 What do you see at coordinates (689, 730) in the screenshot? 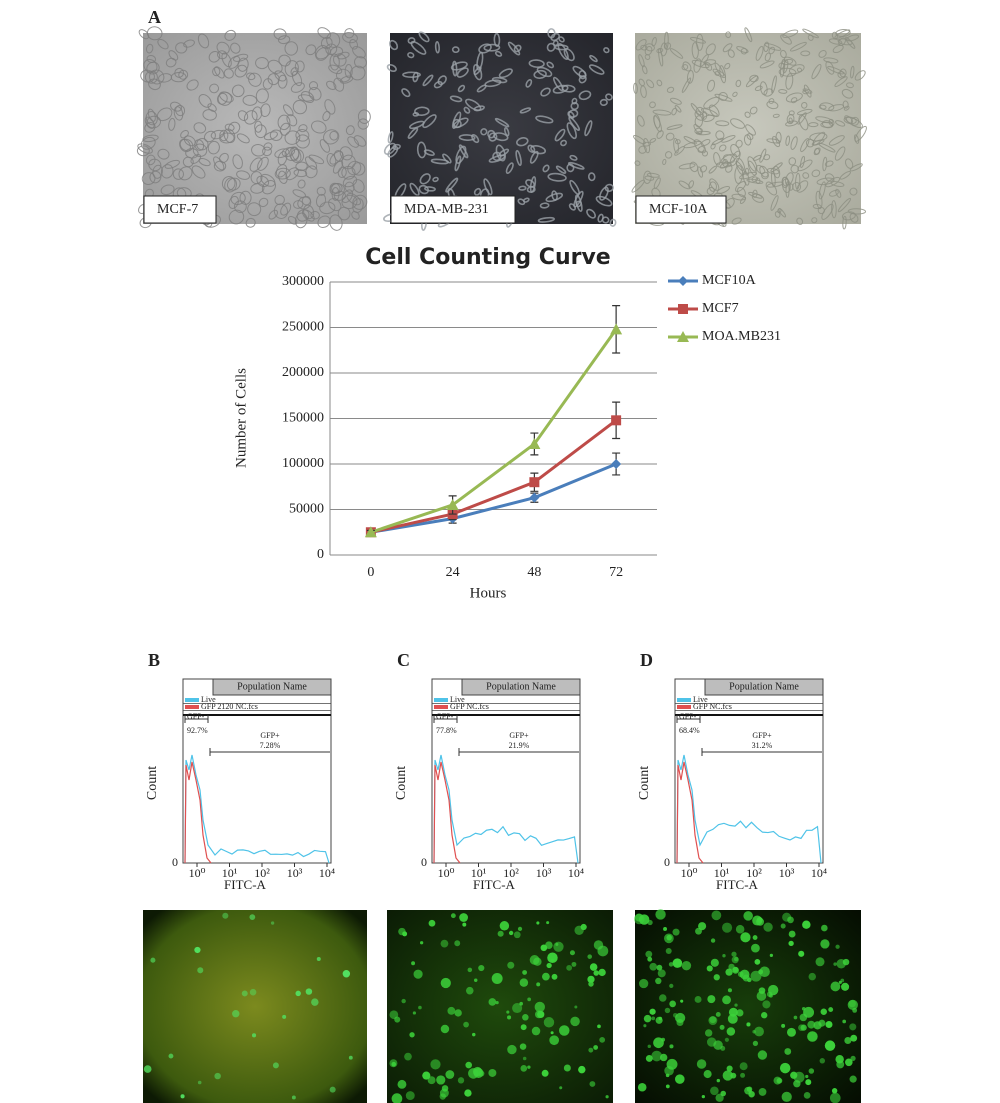
I see `gate-minus-pct: 68.4%` at bounding box center [689, 730].